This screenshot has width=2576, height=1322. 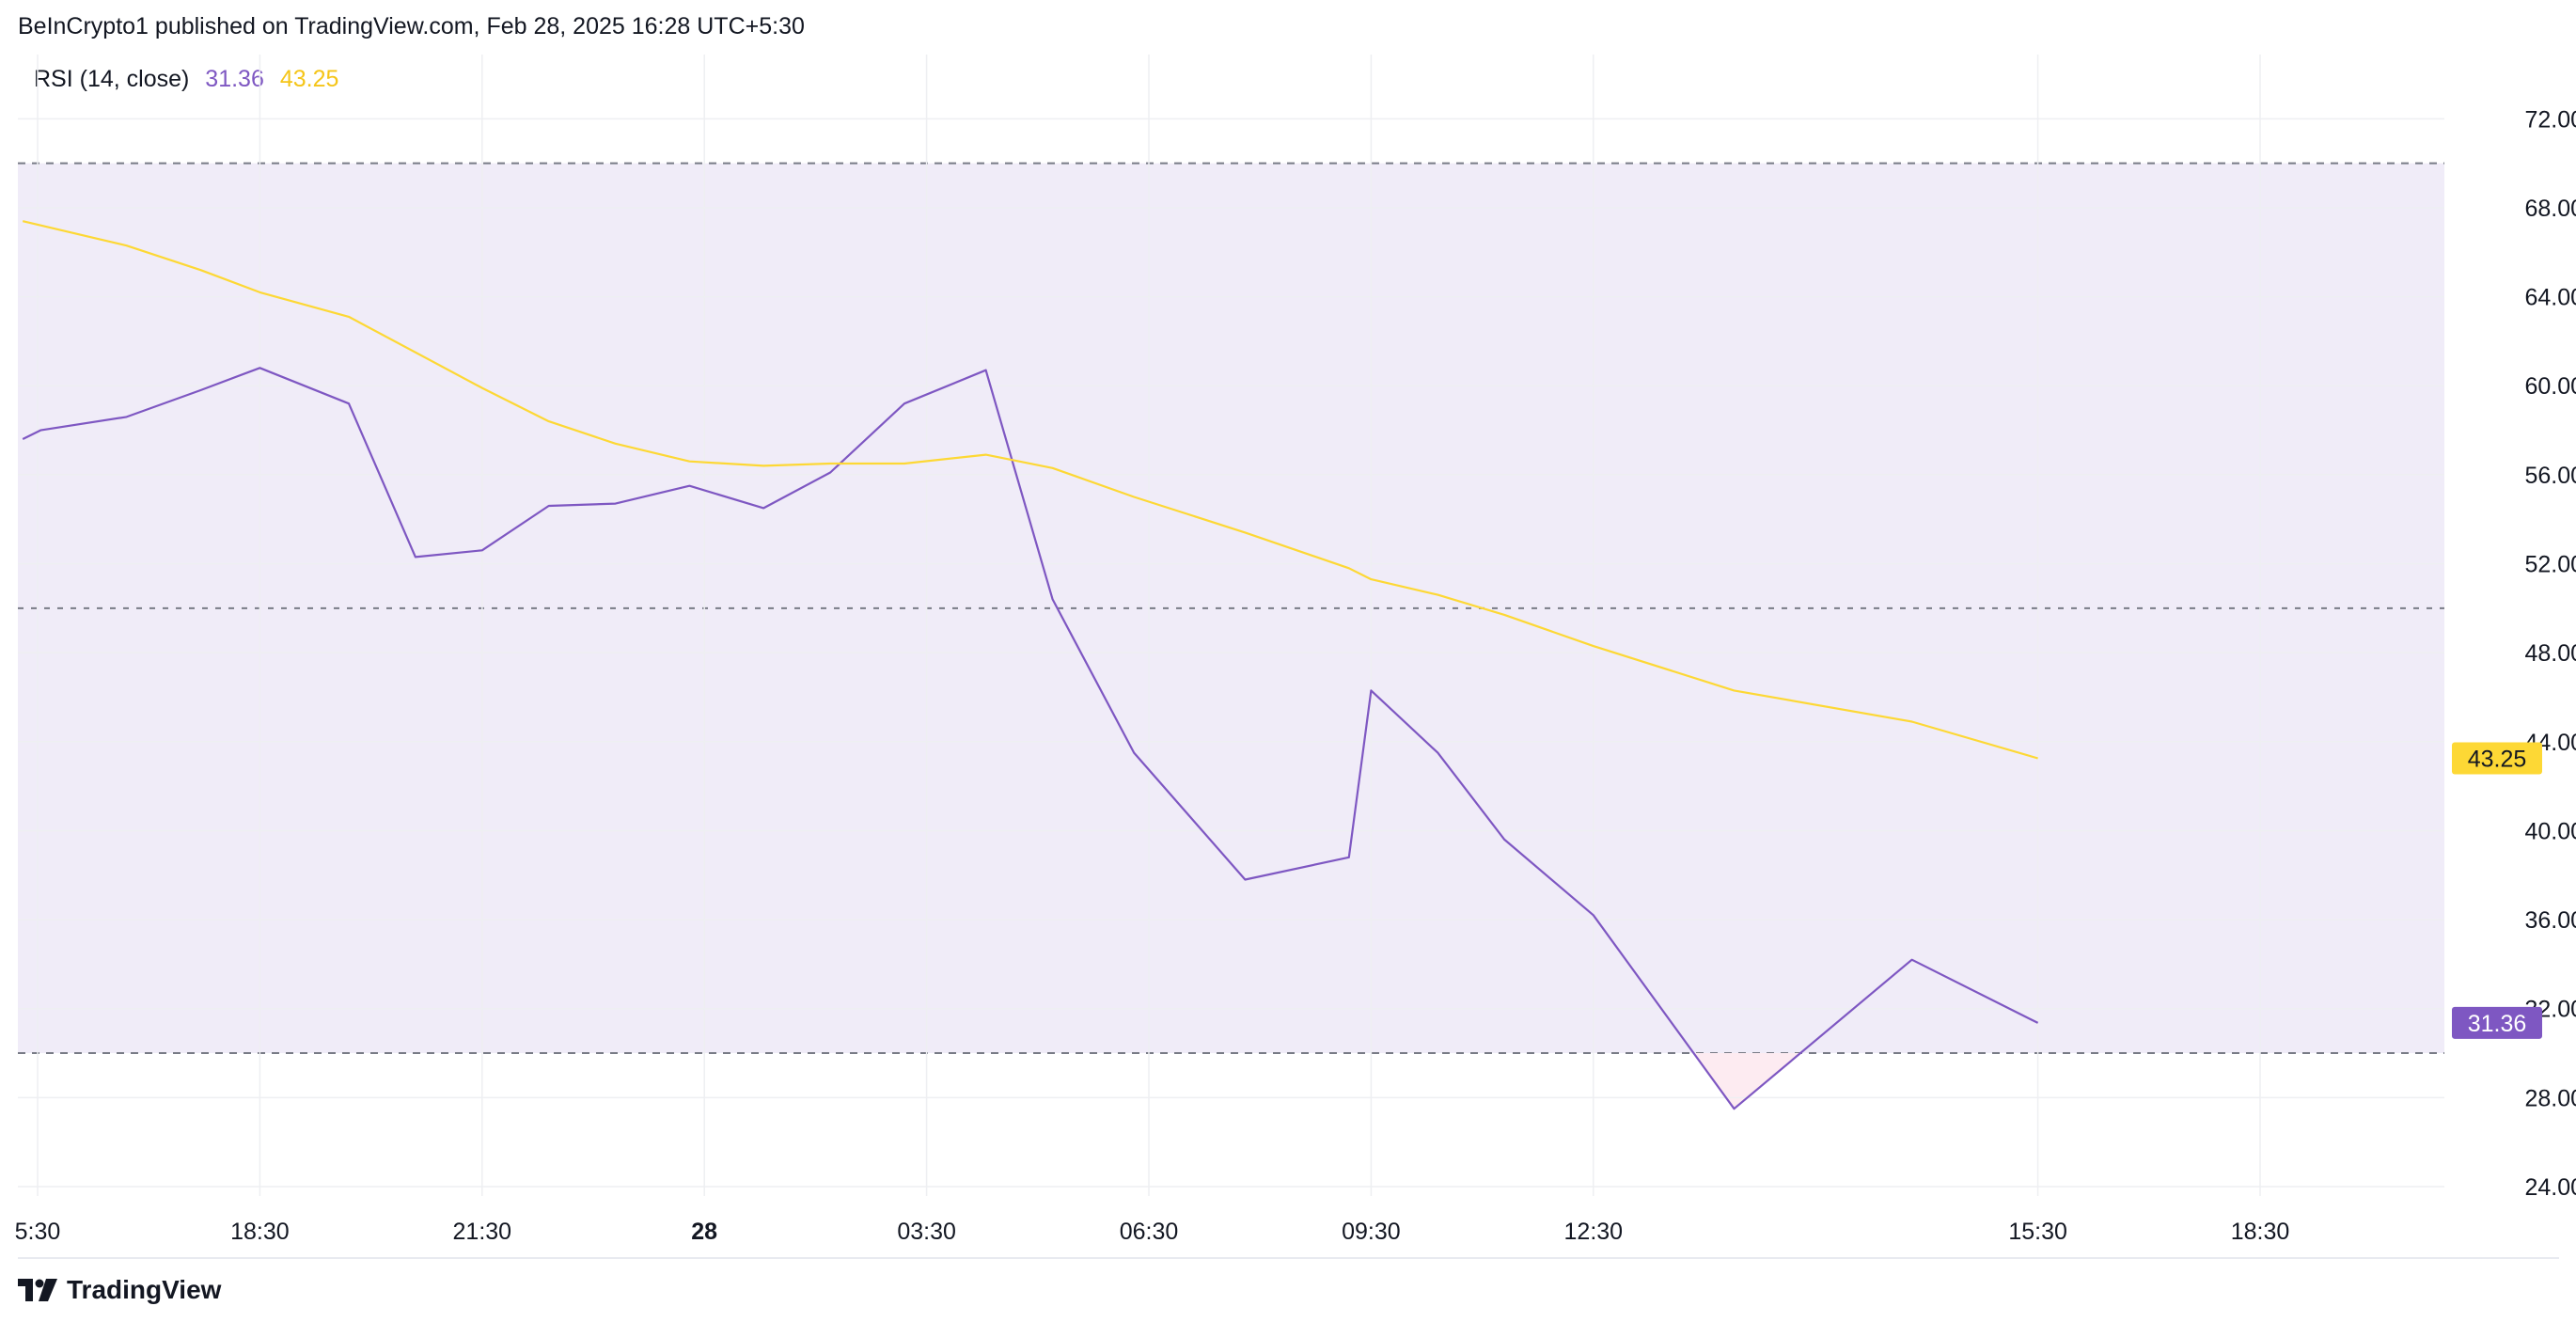 What do you see at coordinates (235, 79) in the screenshot?
I see `rsi-legend-value: 31.36` at bounding box center [235, 79].